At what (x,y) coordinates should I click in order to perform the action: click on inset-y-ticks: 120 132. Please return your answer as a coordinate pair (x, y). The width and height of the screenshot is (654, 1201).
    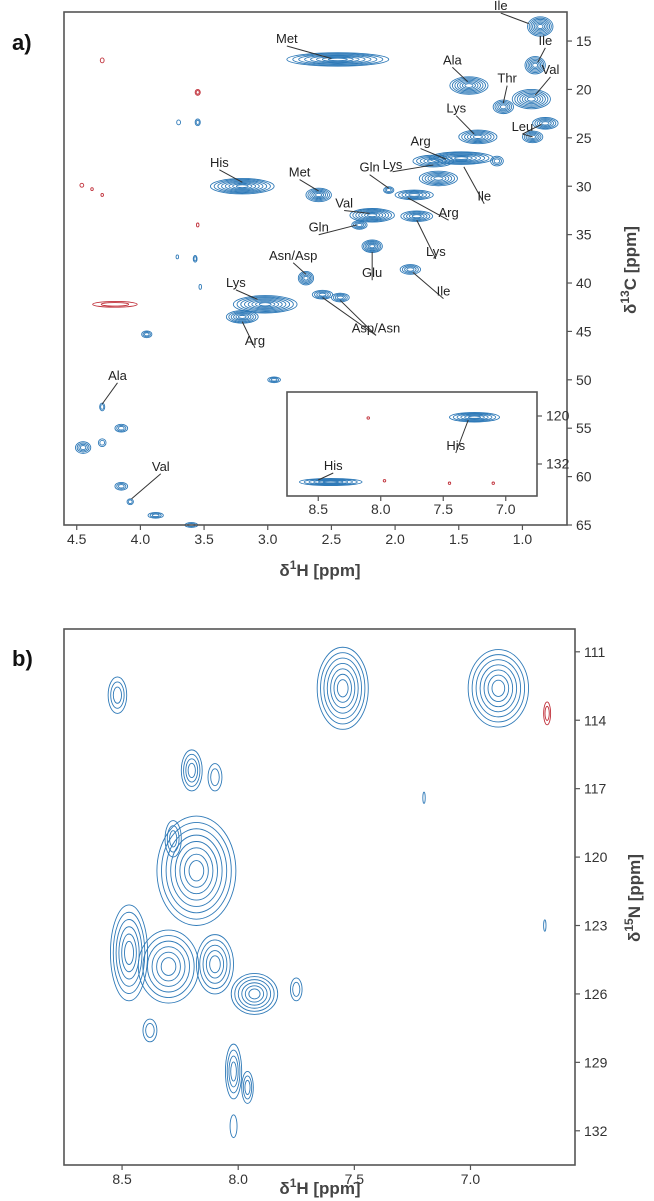
    Looking at the image, I should click on (553, 440).